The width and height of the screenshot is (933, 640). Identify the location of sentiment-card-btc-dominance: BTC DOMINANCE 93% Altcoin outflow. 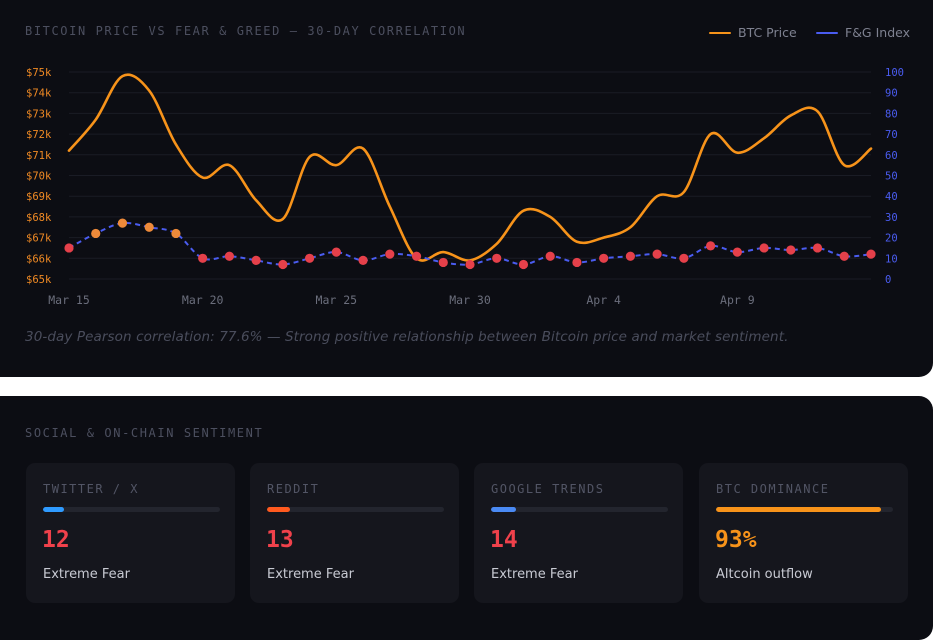
(803, 533).